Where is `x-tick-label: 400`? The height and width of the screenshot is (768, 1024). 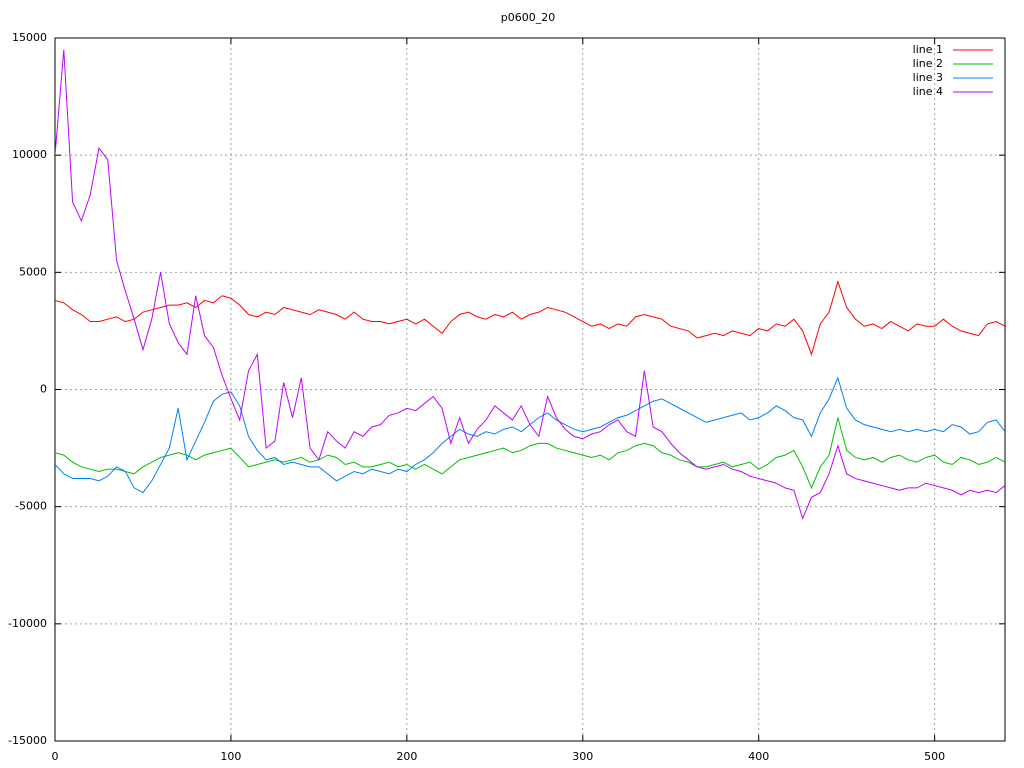
x-tick-label: 400 is located at coordinates (758, 756).